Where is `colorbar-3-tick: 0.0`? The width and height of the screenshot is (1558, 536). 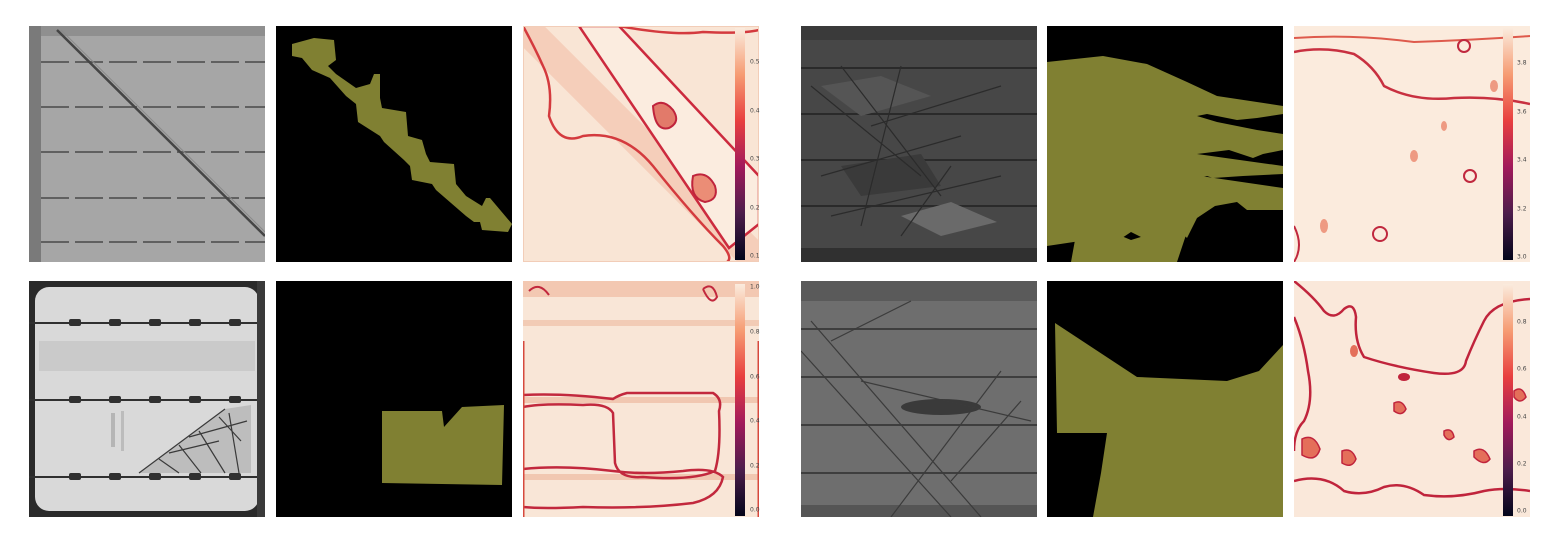
colorbar-3-tick: 0.0 is located at coordinates (755, 510).